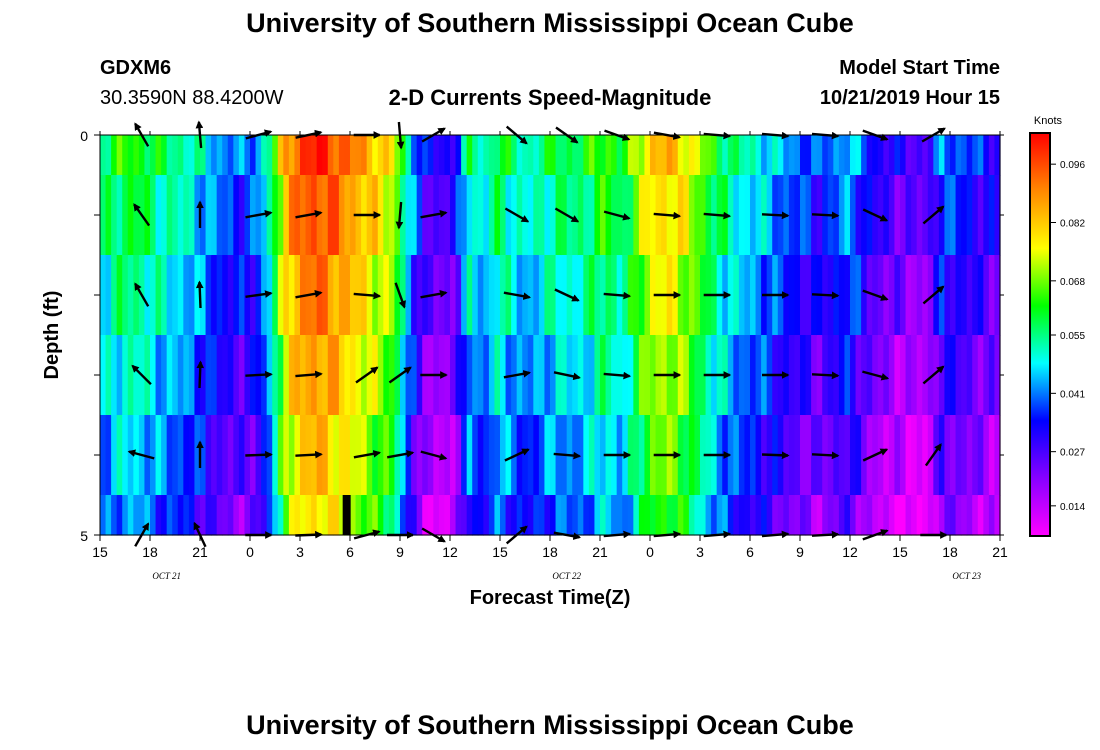 The image size is (1100, 750). I want to click on x-tick-label: 0, so click(250, 552).